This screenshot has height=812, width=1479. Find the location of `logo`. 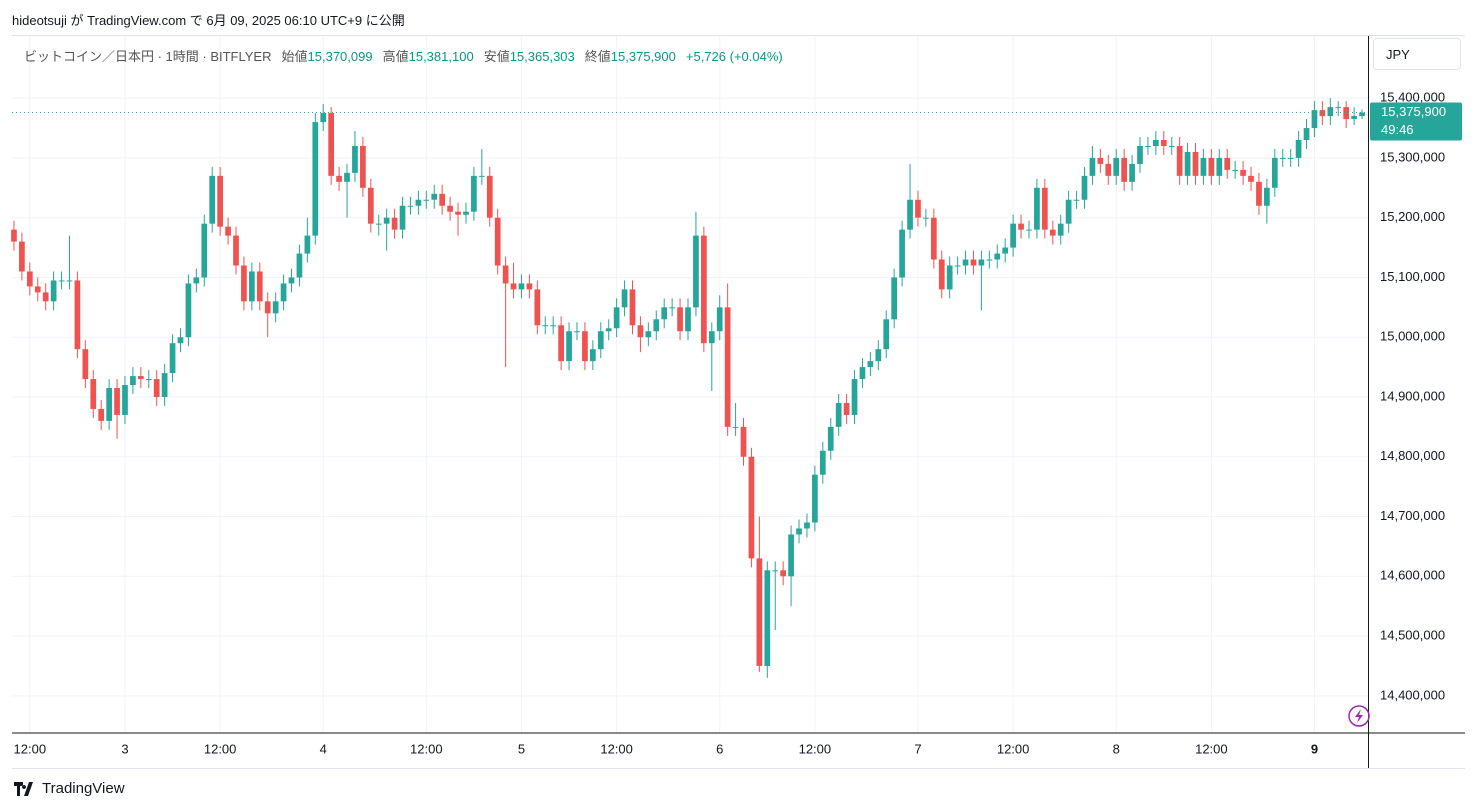

logo is located at coordinates (23, 788).